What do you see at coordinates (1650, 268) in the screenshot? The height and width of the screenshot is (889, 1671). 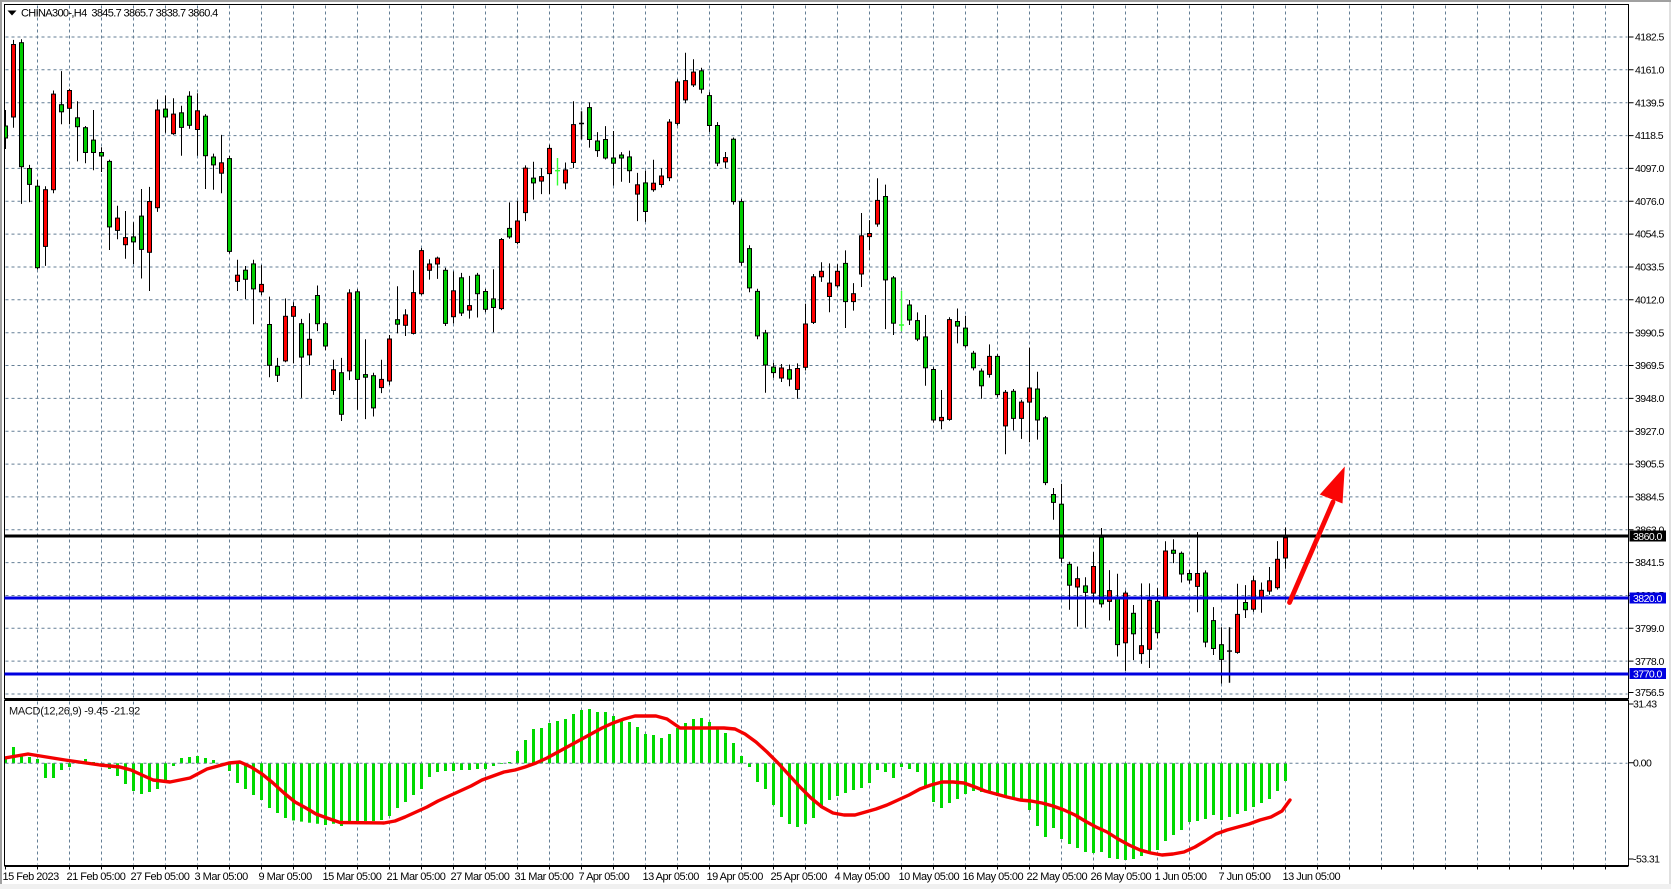 I see `svg-text: 4033.5` at bounding box center [1650, 268].